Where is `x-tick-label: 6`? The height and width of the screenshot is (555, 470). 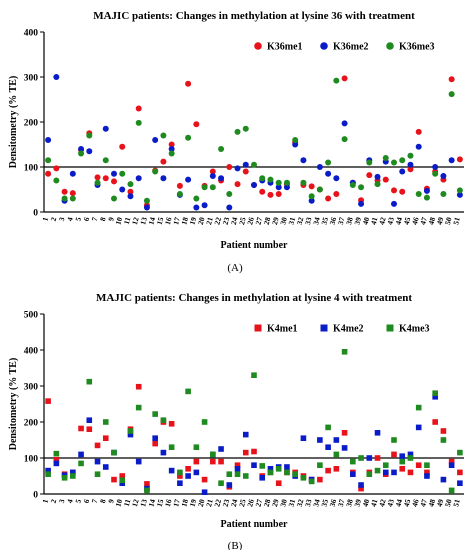 x-tick-label: 6 is located at coordinates (87, 219).